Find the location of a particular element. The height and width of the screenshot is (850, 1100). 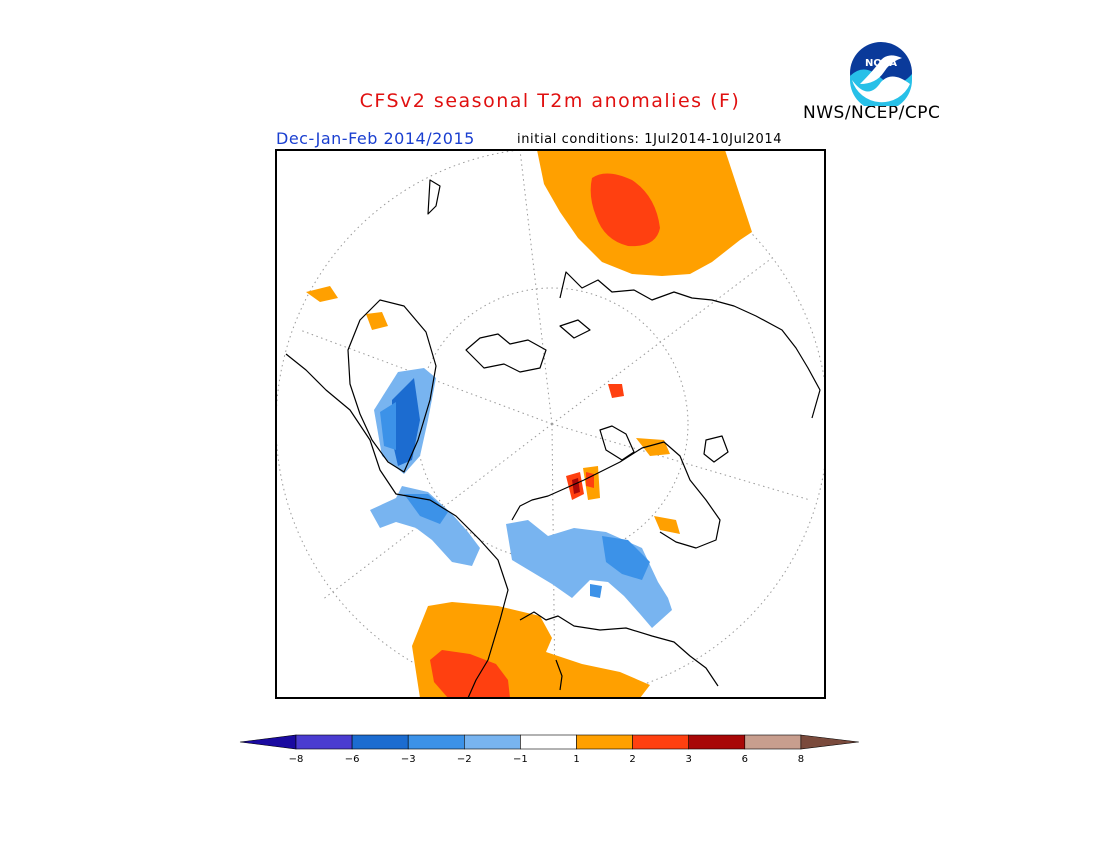

legend-tick-label: −3 is located at coordinates (408, 759).